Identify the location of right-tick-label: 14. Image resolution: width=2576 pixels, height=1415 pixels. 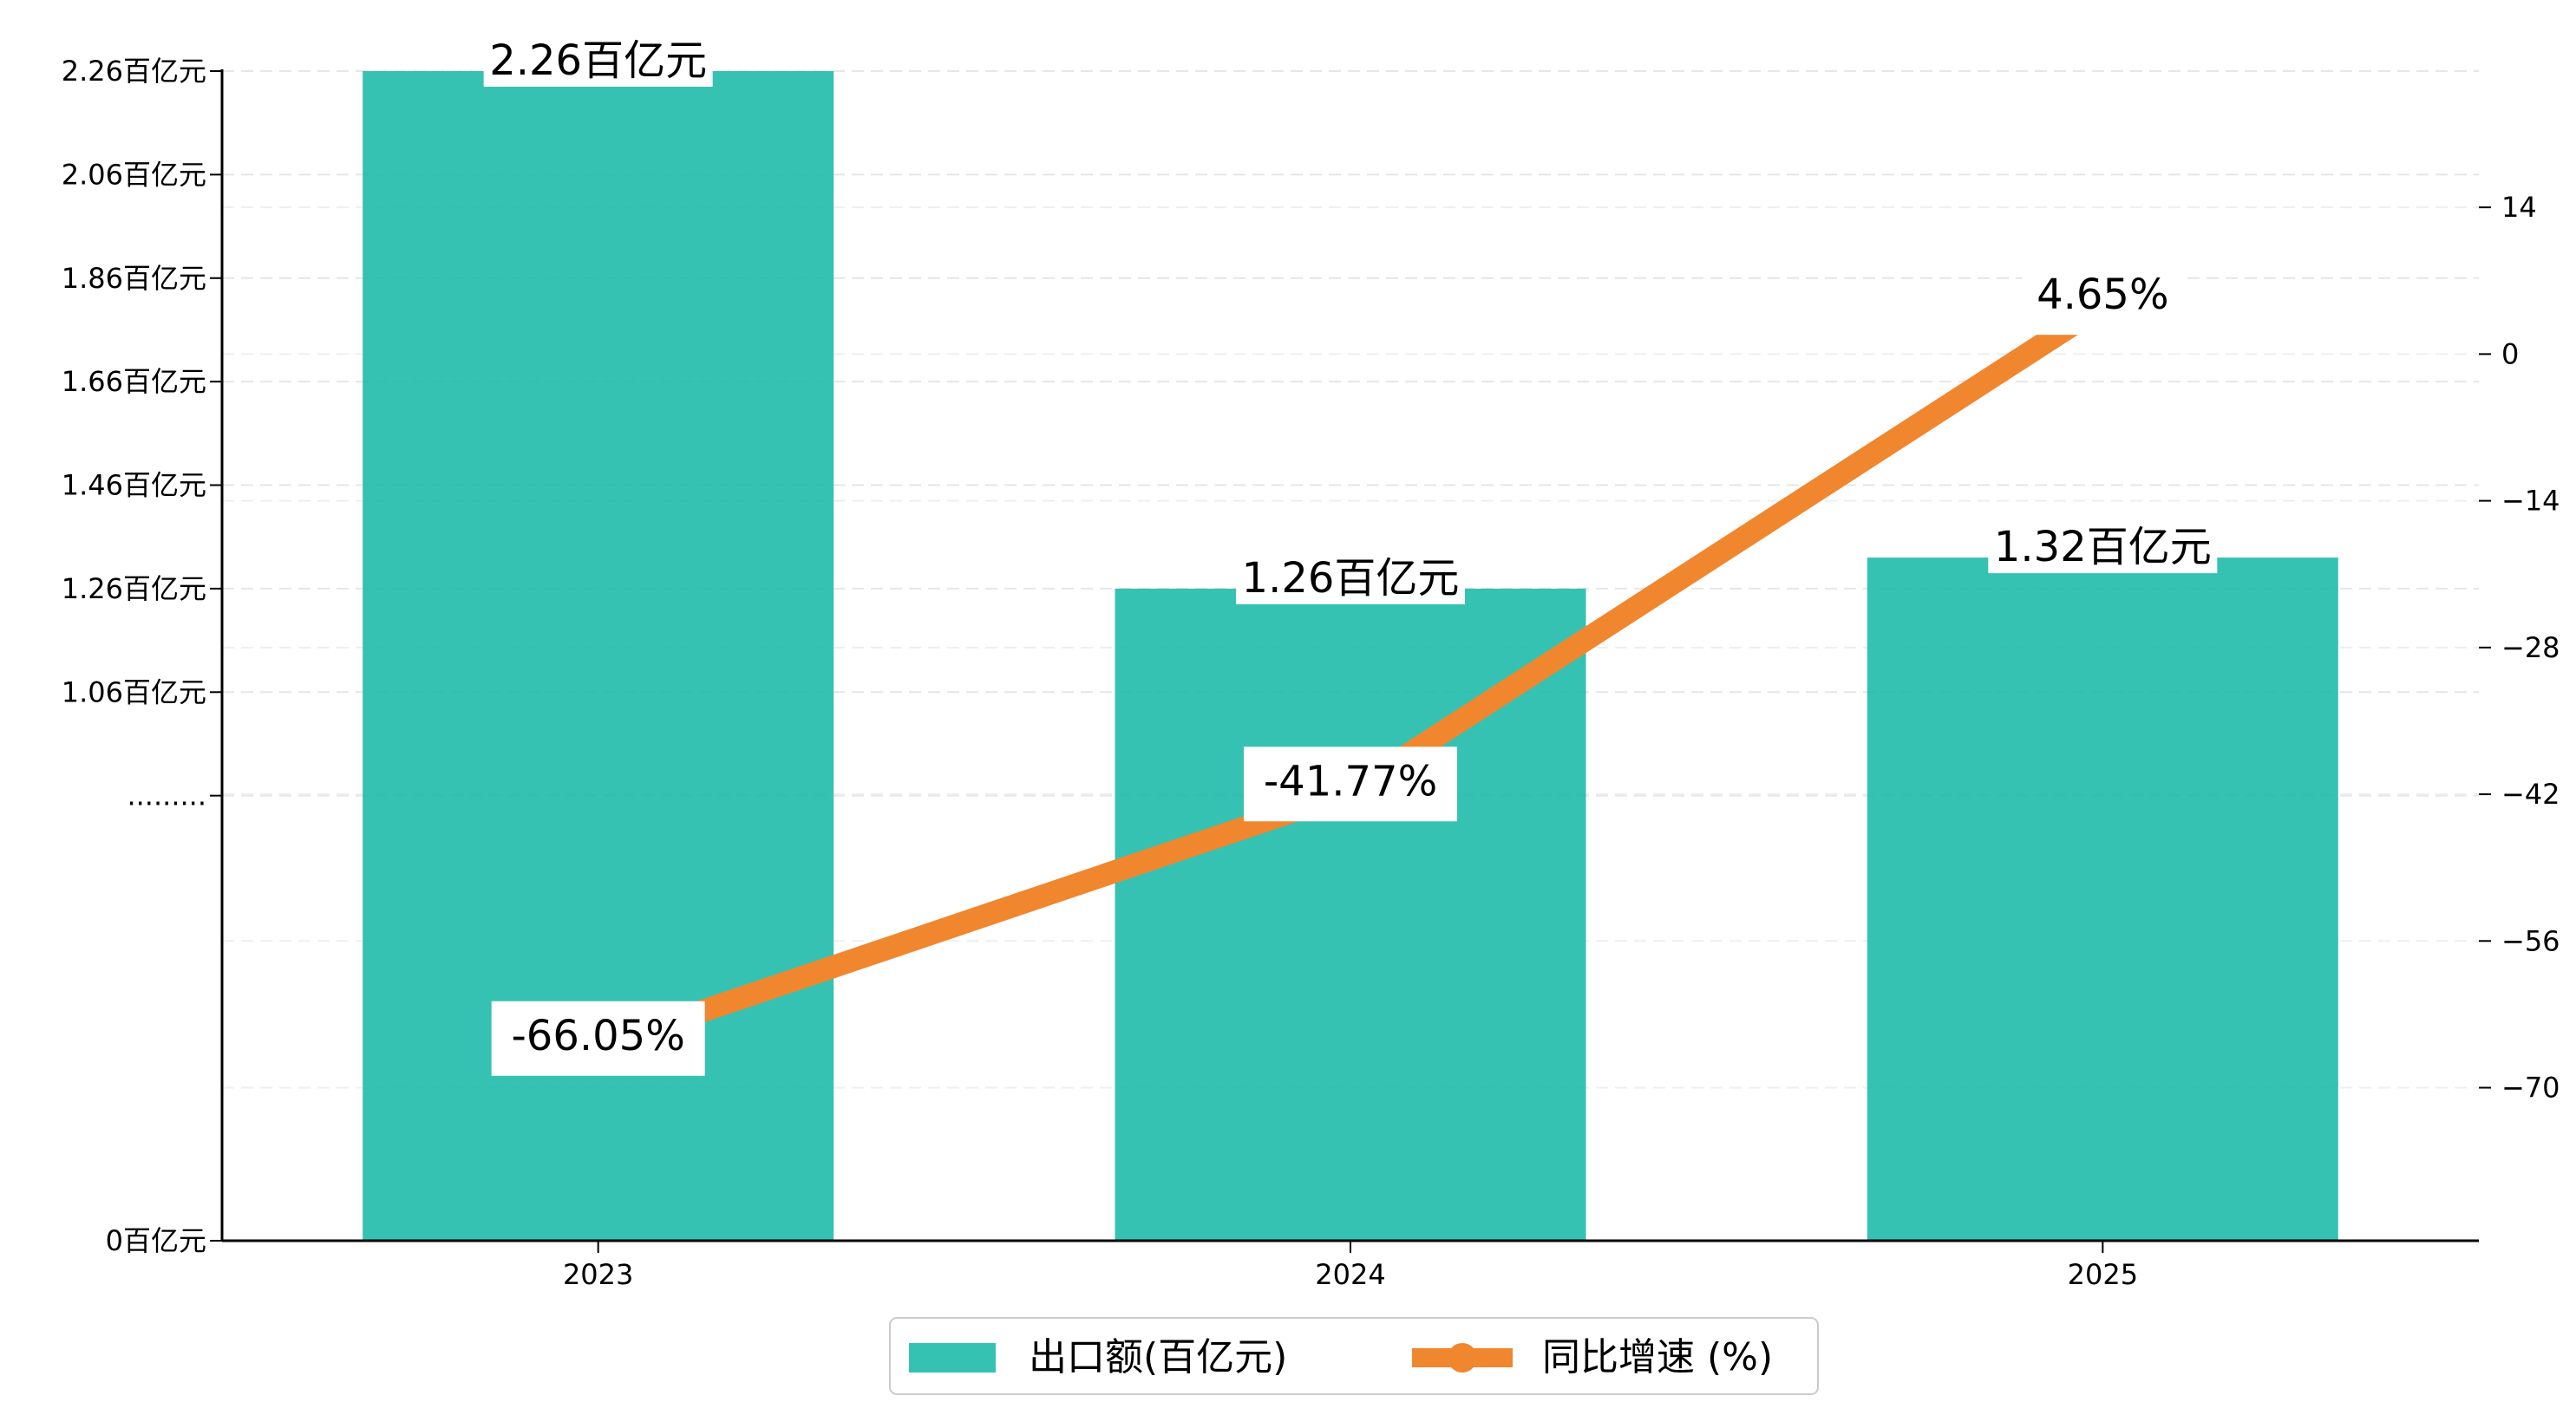
(2519, 207).